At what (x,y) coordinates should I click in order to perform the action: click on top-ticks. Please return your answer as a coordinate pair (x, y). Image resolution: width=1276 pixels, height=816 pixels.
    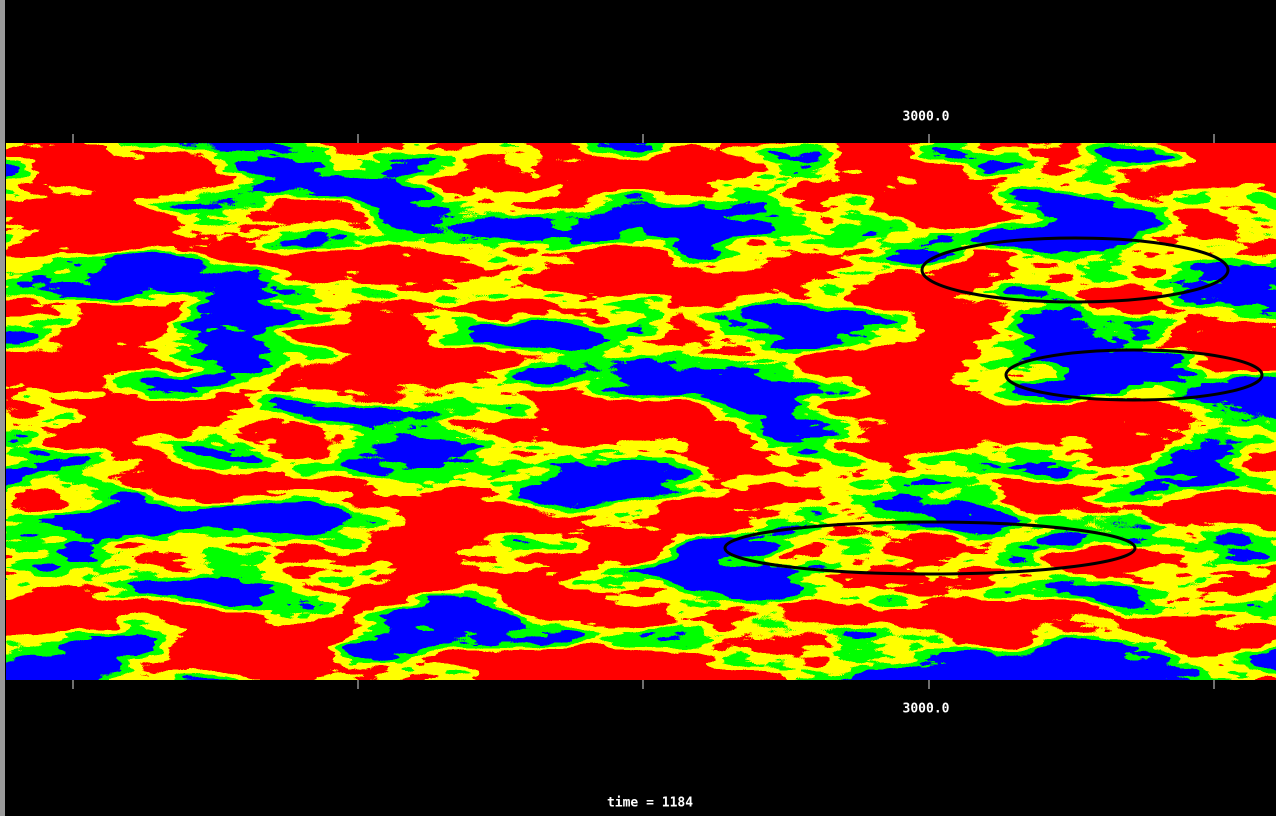
    Looking at the image, I should click on (643, 138).